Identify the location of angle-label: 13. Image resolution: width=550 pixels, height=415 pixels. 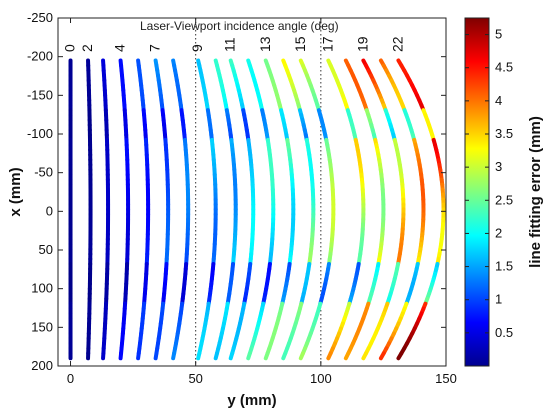
(265, 44).